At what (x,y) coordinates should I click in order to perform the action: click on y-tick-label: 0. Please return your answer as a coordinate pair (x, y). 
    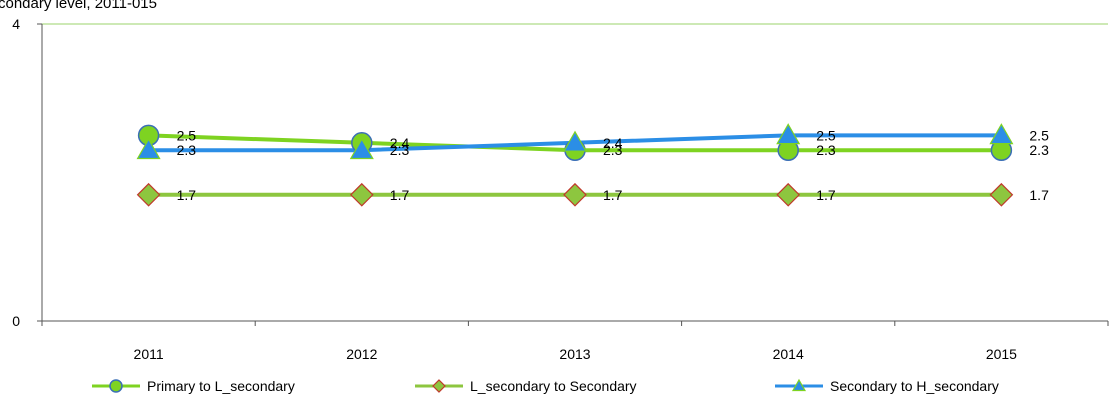
    Looking at the image, I should click on (16, 321).